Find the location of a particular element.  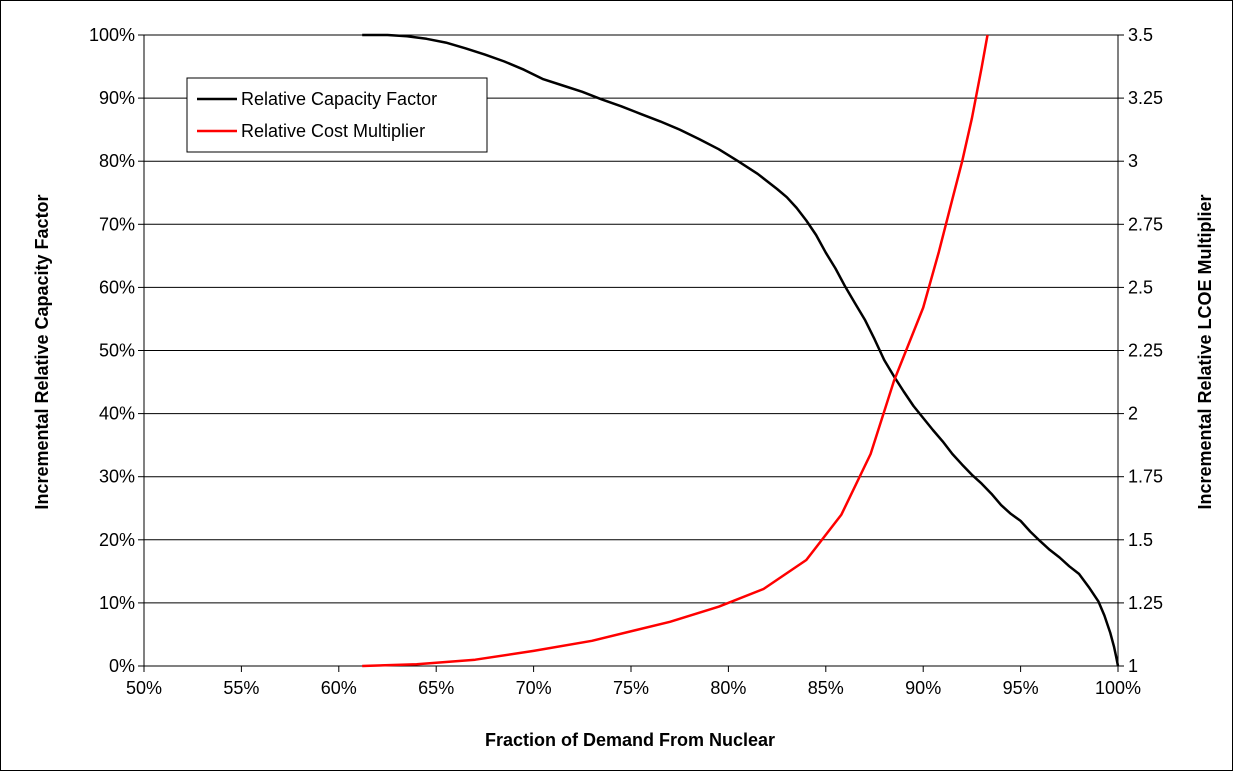

x-tick-label: 75% is located at coordinates (631, 688).